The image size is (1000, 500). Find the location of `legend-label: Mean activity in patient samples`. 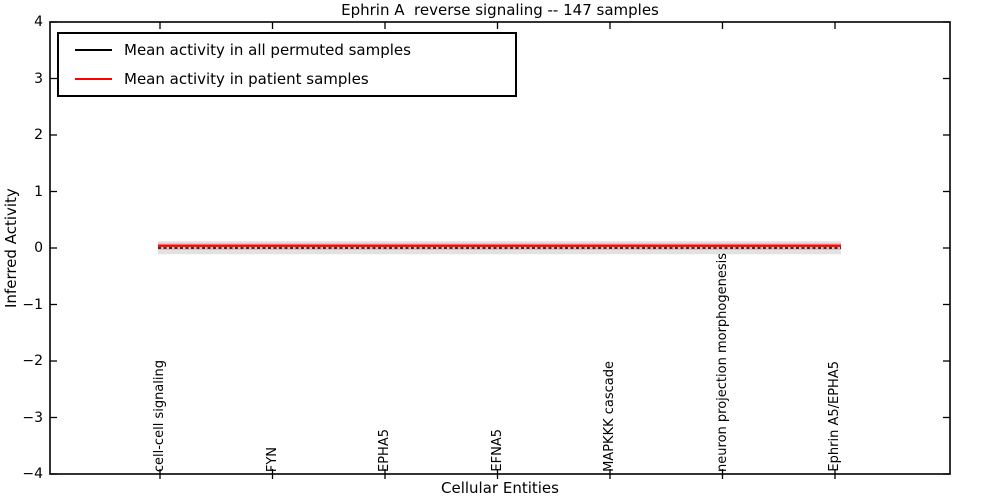

legend-label: Mean activity in patient samples is located at coordinates (246, 79).